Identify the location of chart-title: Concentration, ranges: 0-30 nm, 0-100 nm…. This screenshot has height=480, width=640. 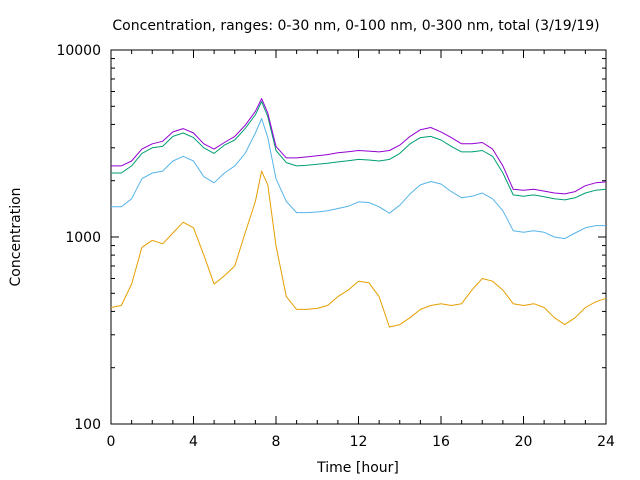
(355, 26).